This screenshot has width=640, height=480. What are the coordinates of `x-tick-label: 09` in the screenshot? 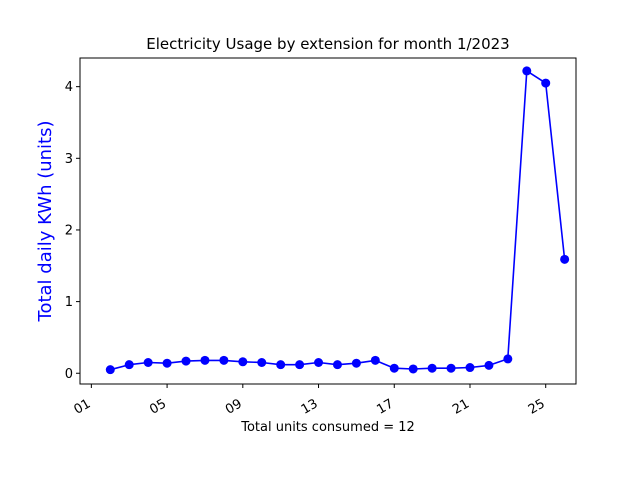 It's located at (234, 406).